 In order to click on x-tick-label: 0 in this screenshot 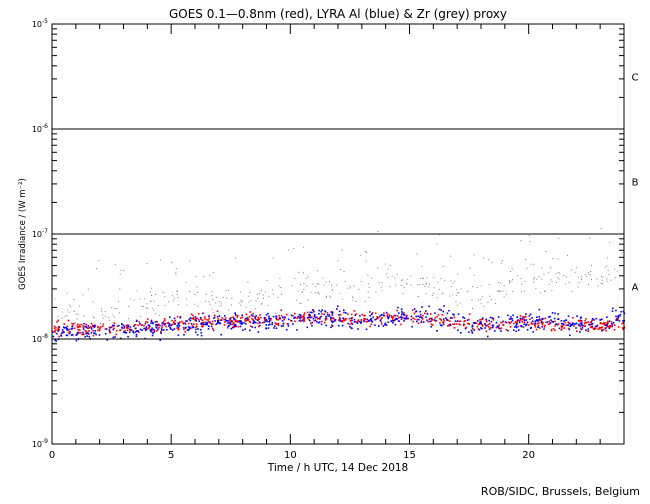, I will do `click(52, 455)`.